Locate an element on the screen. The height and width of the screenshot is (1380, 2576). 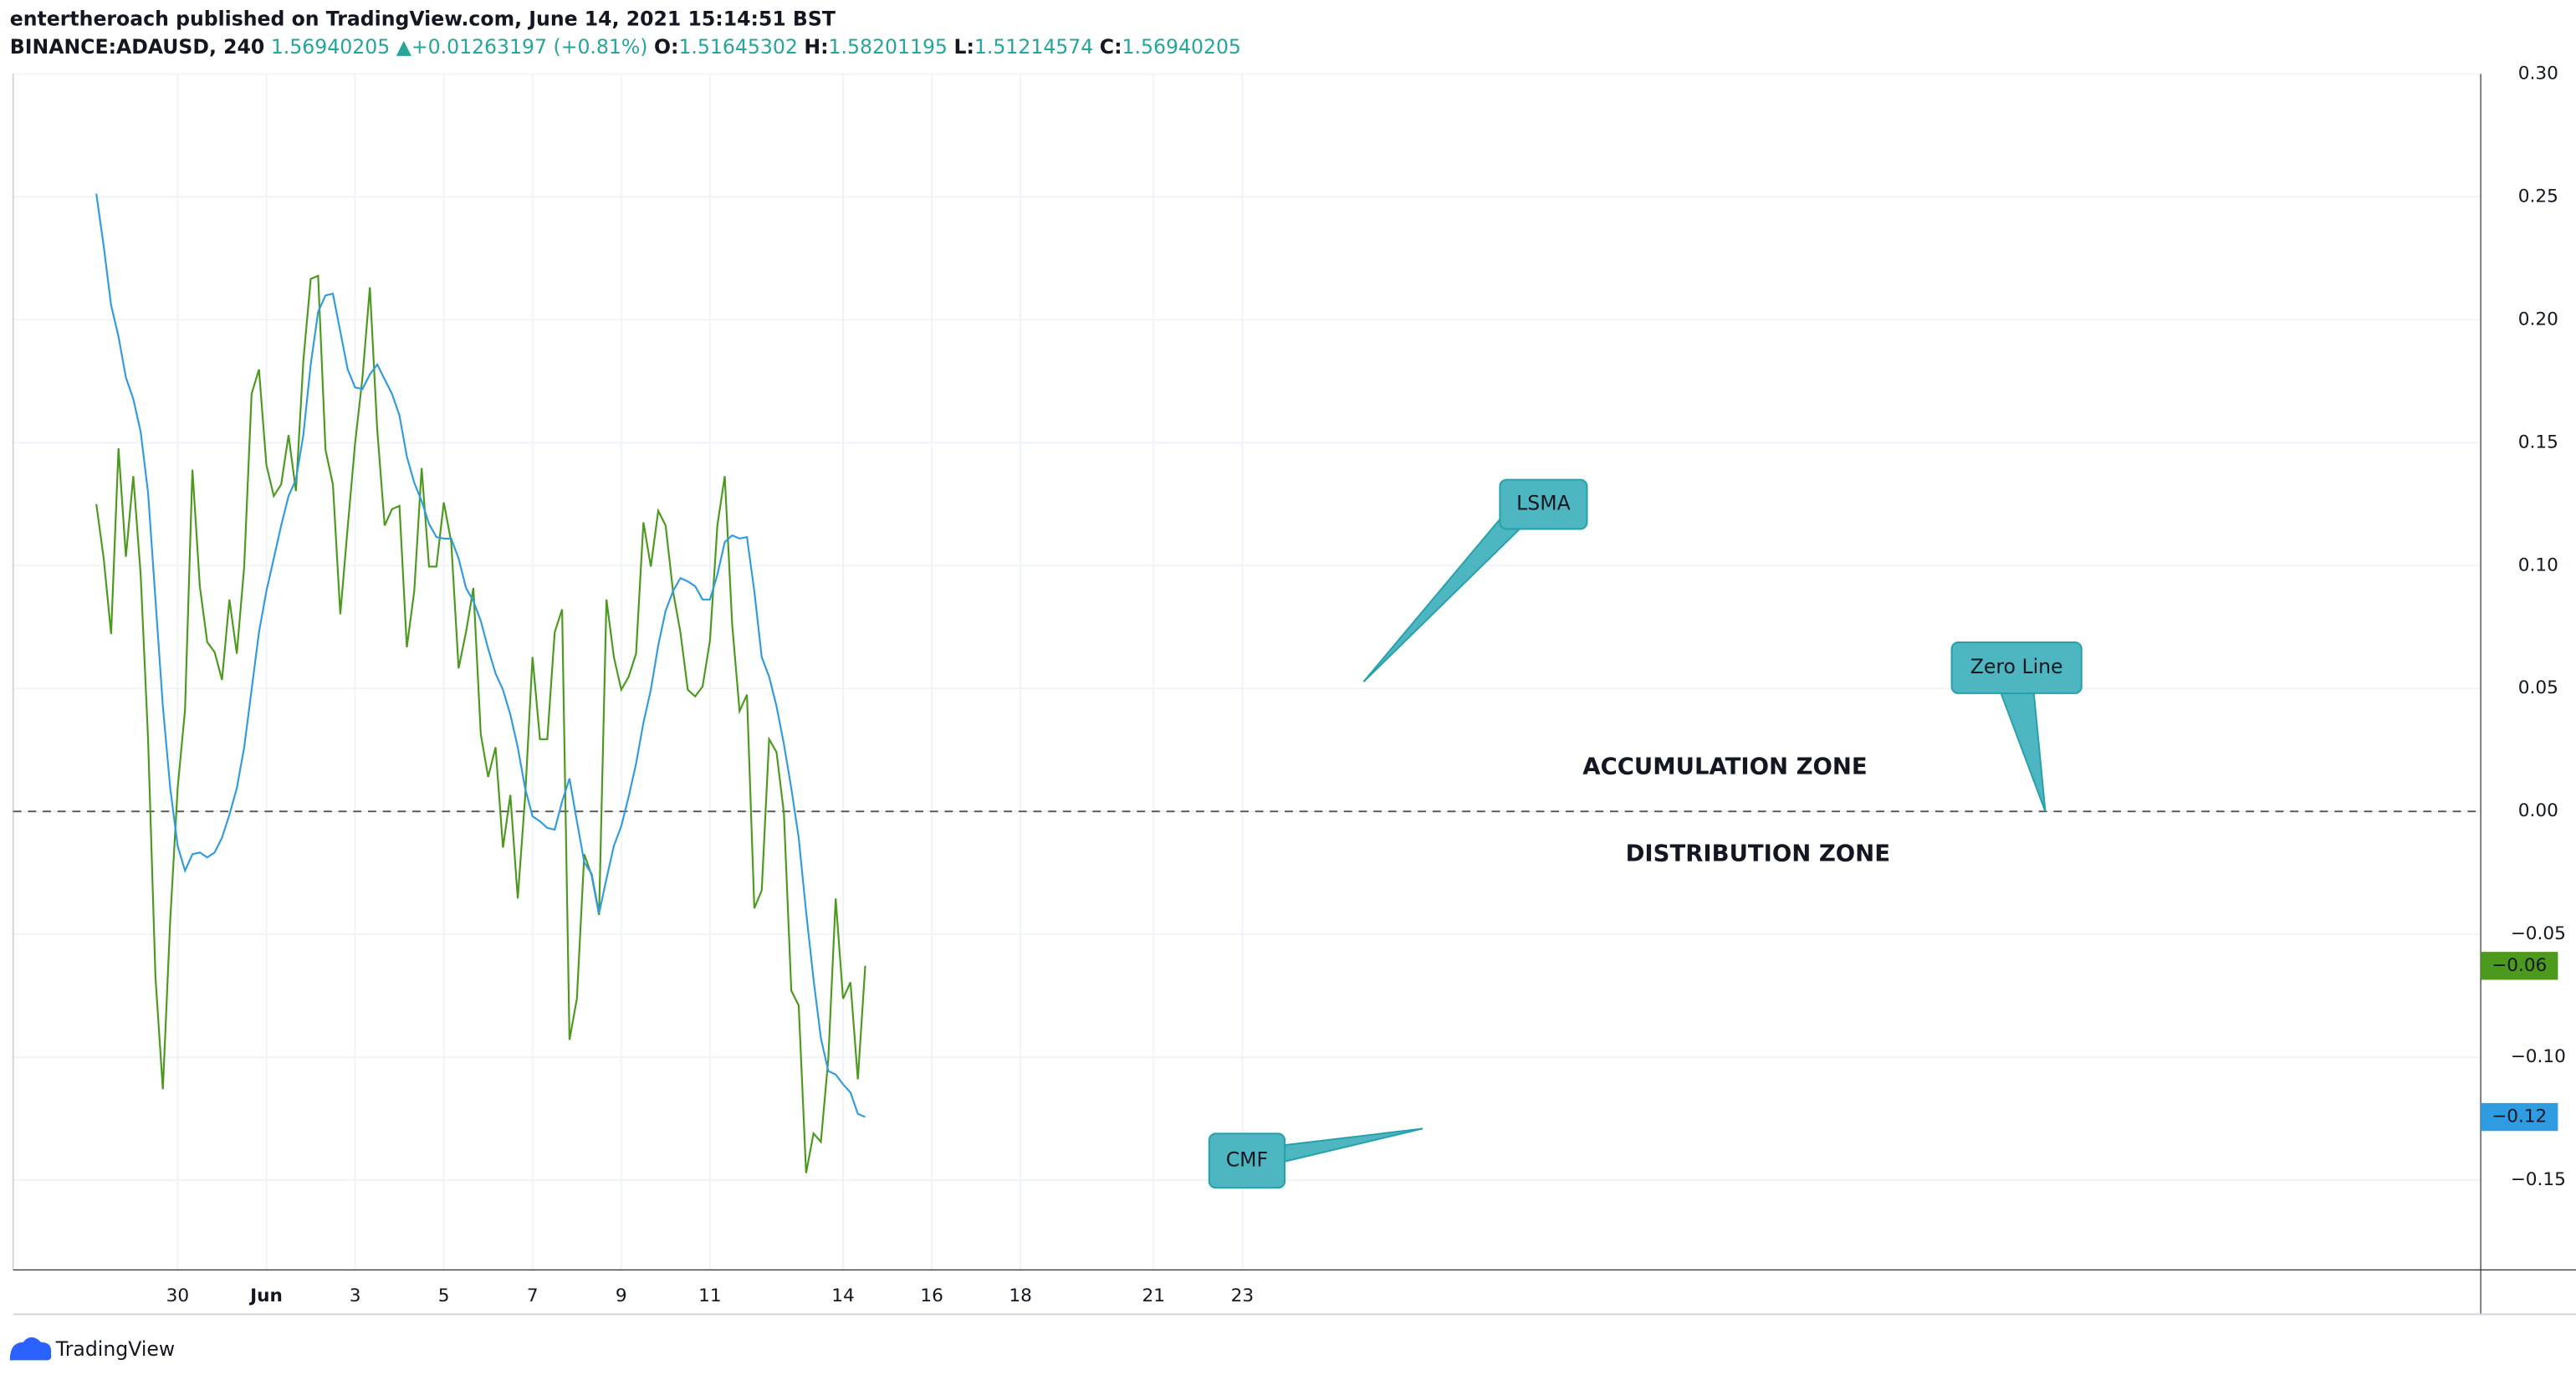
x-tick-label: 14 is located at coordinates (842, 1295).